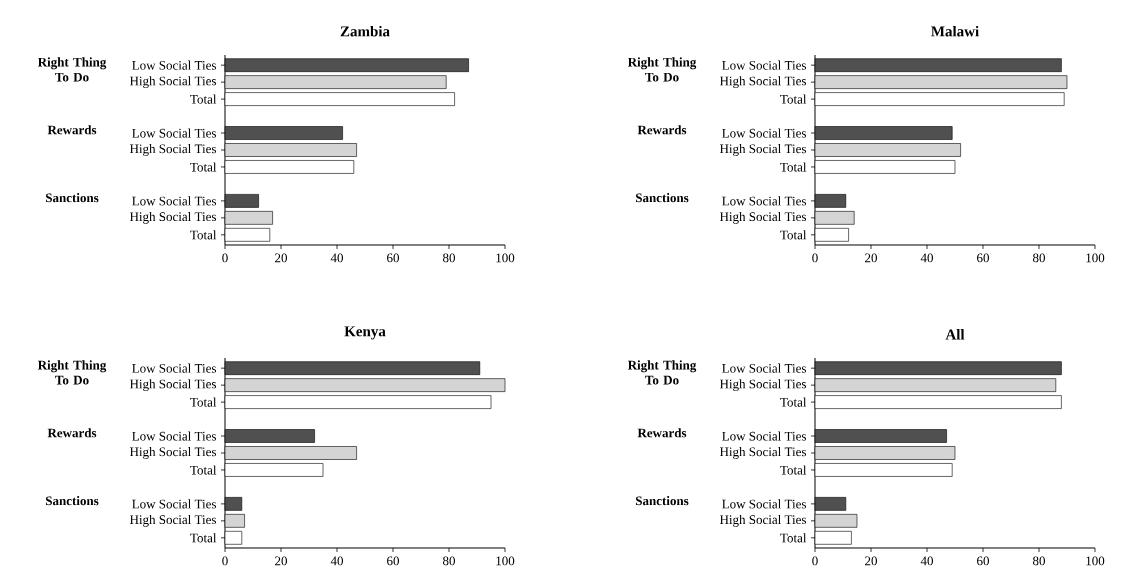 Image resolution: width=1125 pixels, height=586 pixels. What do you see at coordinates (955, 31) in the screenshot?
I see `chart-title: Malawi` at bounding box center [955, 31].